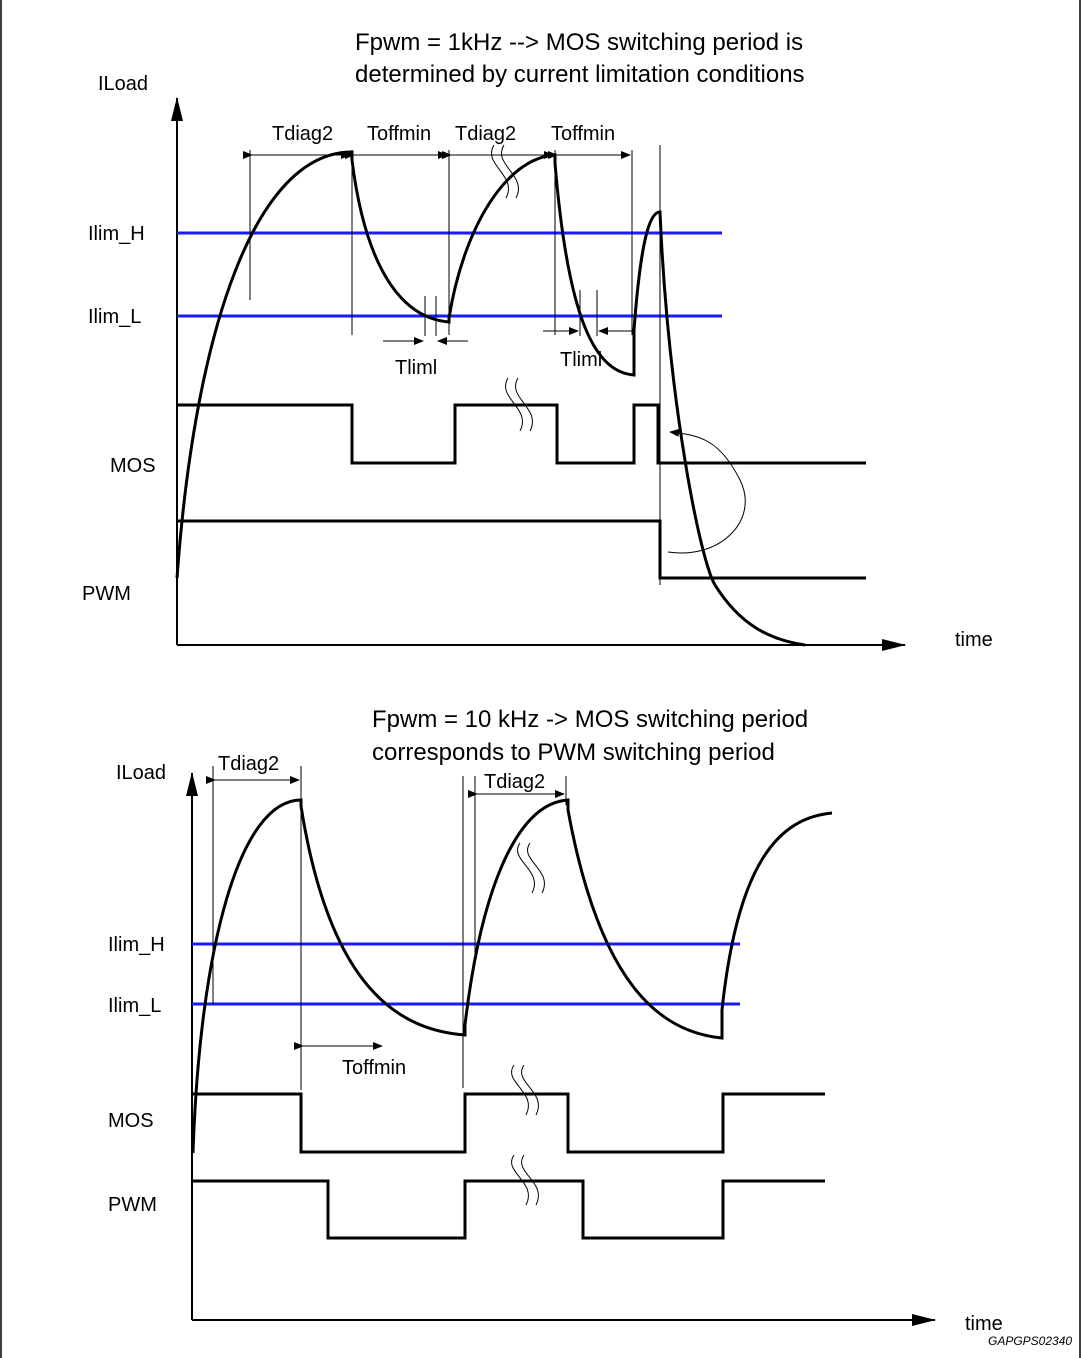 Image resolution: width=1082 pixels, height=1358 pixels. Describe the element at coordinates (509, 1123) in the screenshot. I see `bottom-mos-signal` at that location.